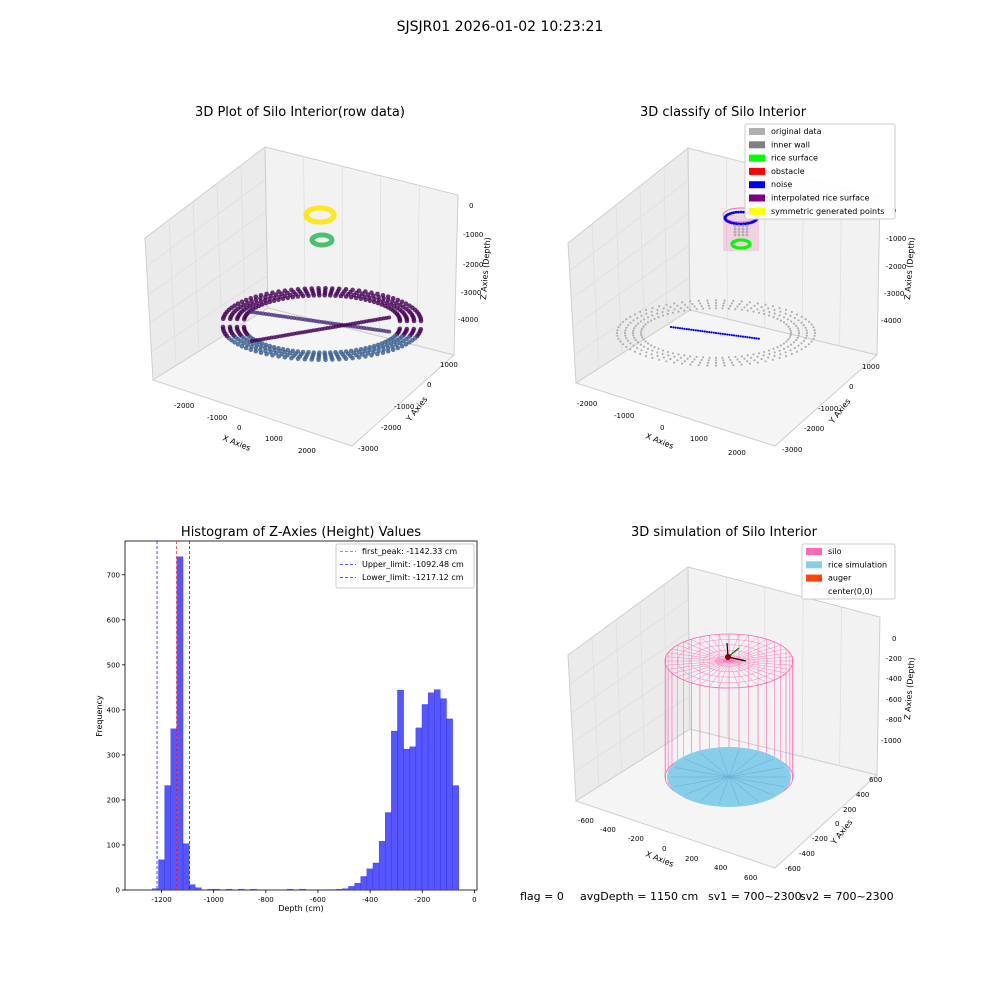 This screenshot has width=1000, height=1000. What do you see at coordinates (245, 428) in the screenshot?
I see `raw-x-ticks: -2000 -1000 0 1000 2000` at bounding box center [245, 428].